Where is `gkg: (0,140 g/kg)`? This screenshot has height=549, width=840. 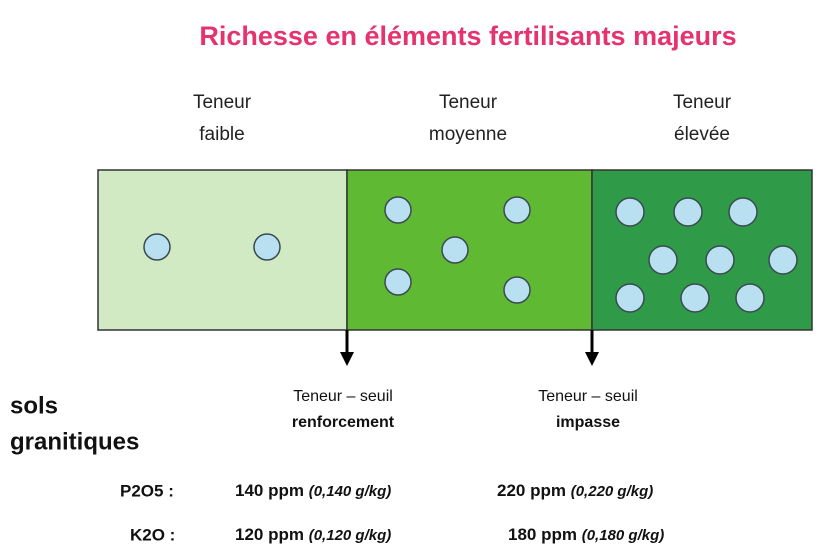 gkg: (0,140 g/kg) is located at coordinates (350, 491).